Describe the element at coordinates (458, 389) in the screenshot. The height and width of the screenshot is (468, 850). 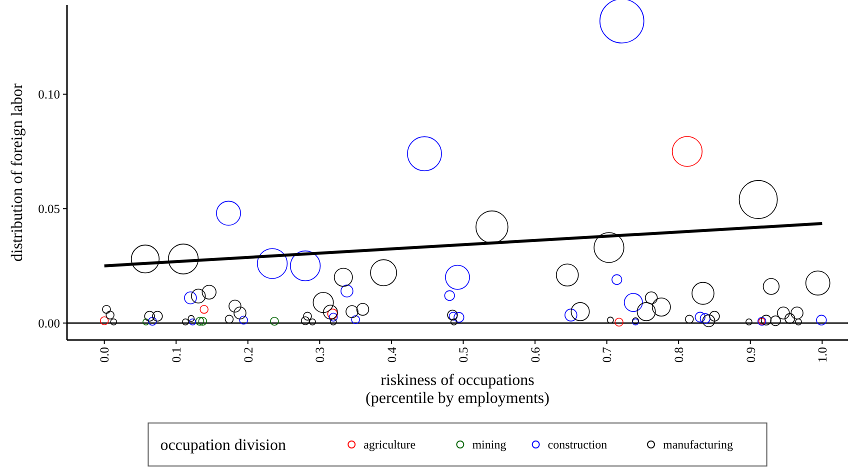
I see `x-axis-title: riskiness of occupations (percentile by employments)` at that location.